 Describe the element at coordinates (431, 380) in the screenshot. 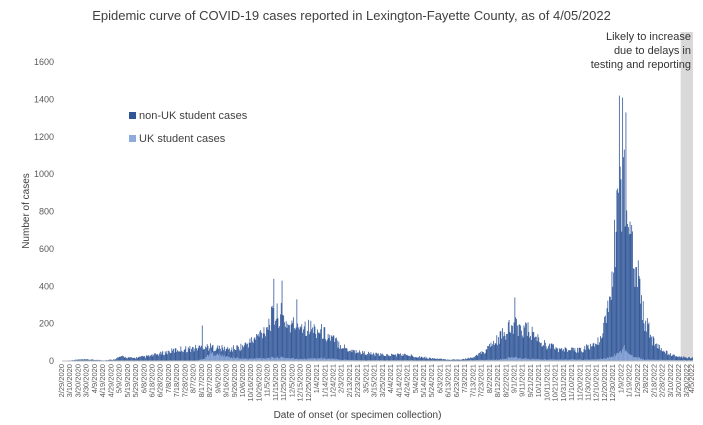

I see `x-tick-label: 5/24/2021` at that location.